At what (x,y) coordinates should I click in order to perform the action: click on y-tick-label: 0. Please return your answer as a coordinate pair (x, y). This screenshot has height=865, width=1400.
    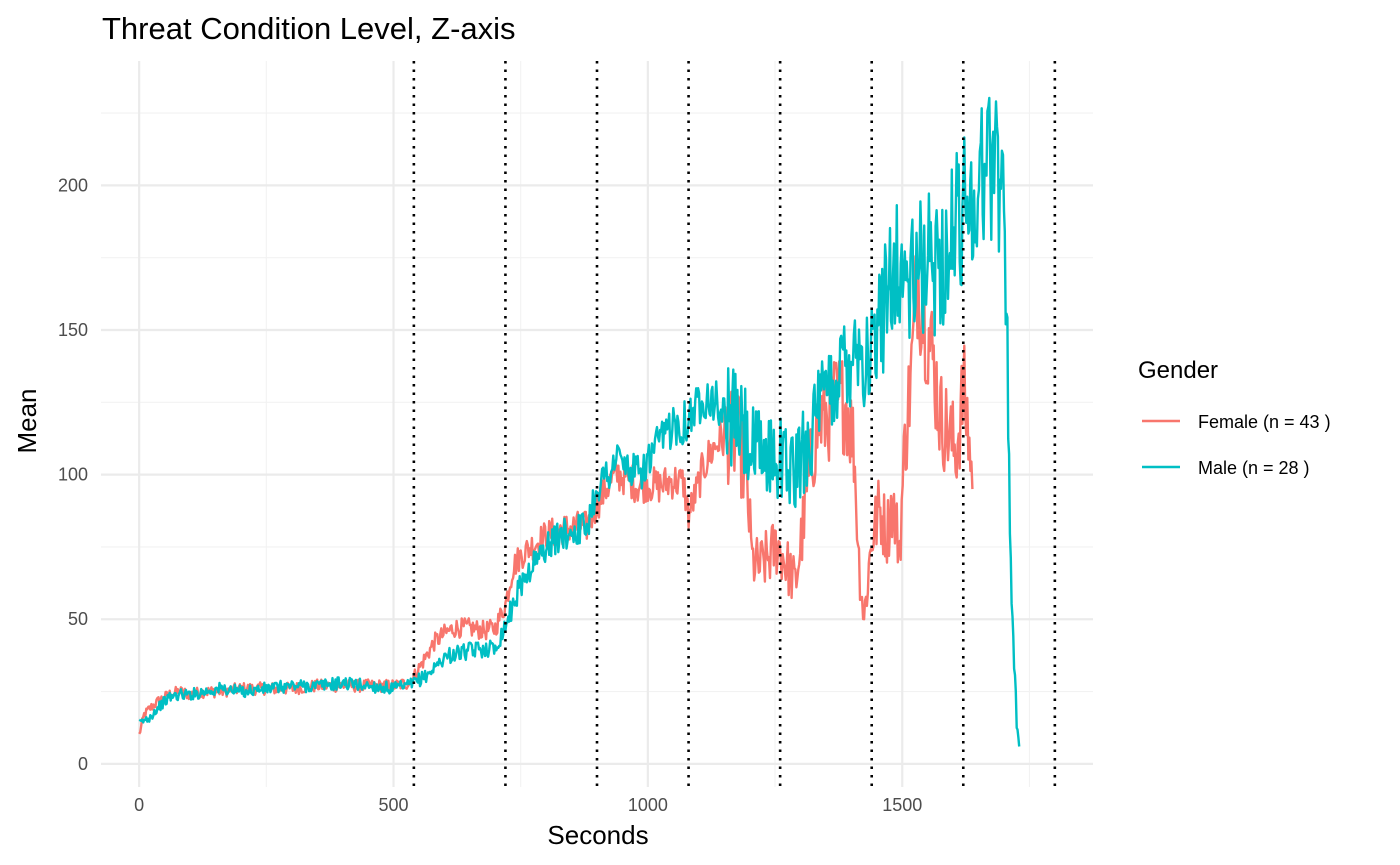
    Looking at the image, I should click on (83, 764).